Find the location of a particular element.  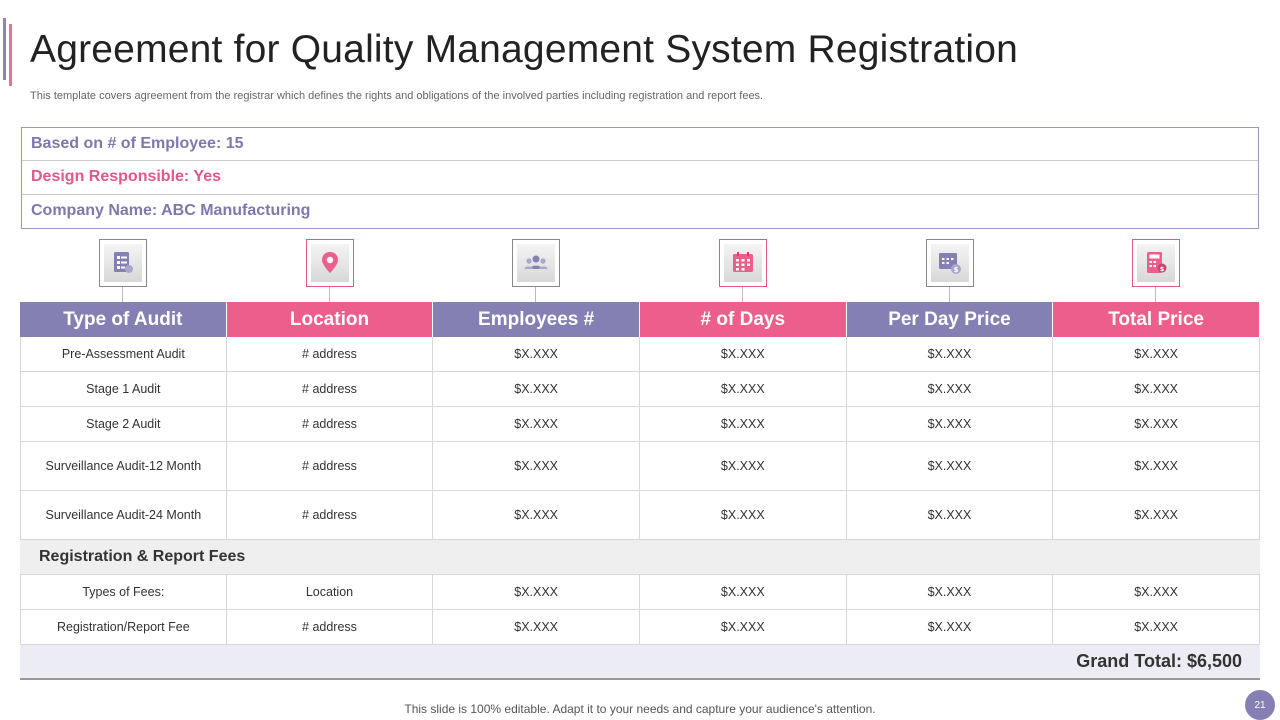

info-company: Company Name: ABC Manufacturing is located at coordinates (171, 211).